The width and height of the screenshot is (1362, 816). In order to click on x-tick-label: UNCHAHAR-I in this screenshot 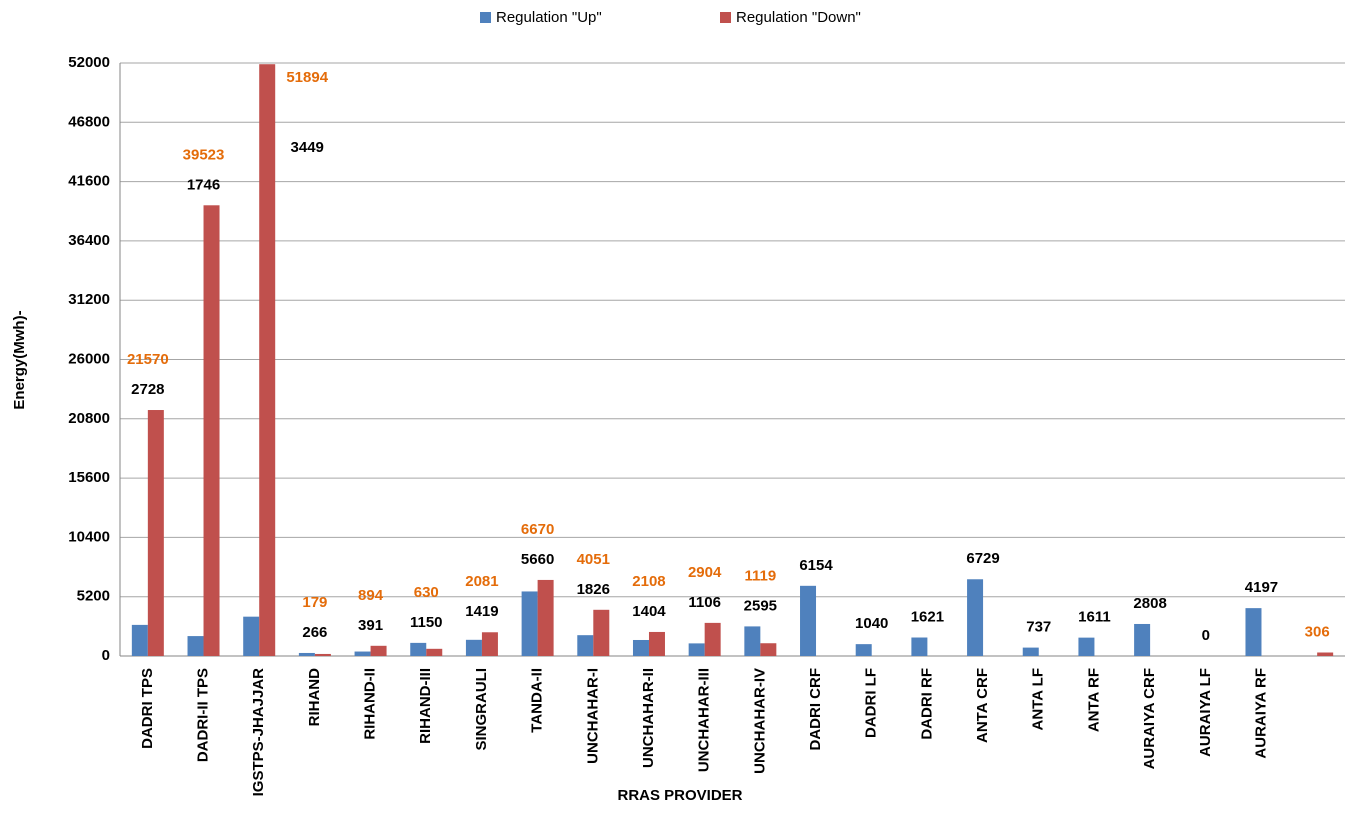, I will do `click(592, 716)`.